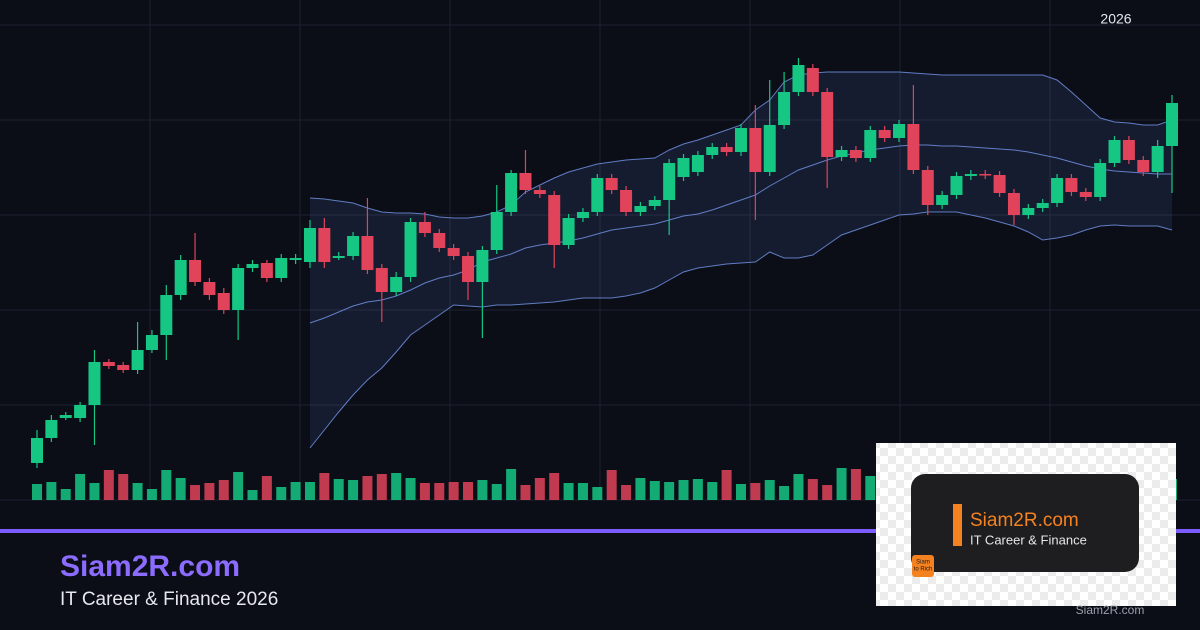 This screenshot has width=1200, height=630. I want to click on card-accent, so click(957, 525).